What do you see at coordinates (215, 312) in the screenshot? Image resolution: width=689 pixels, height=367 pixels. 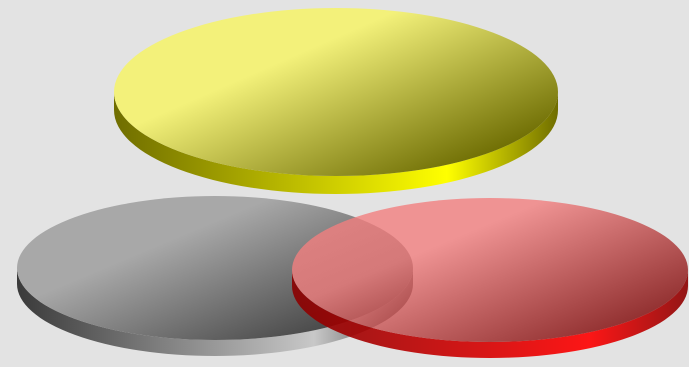 I see `gray-disc-side` at bounding box center [215, 312].